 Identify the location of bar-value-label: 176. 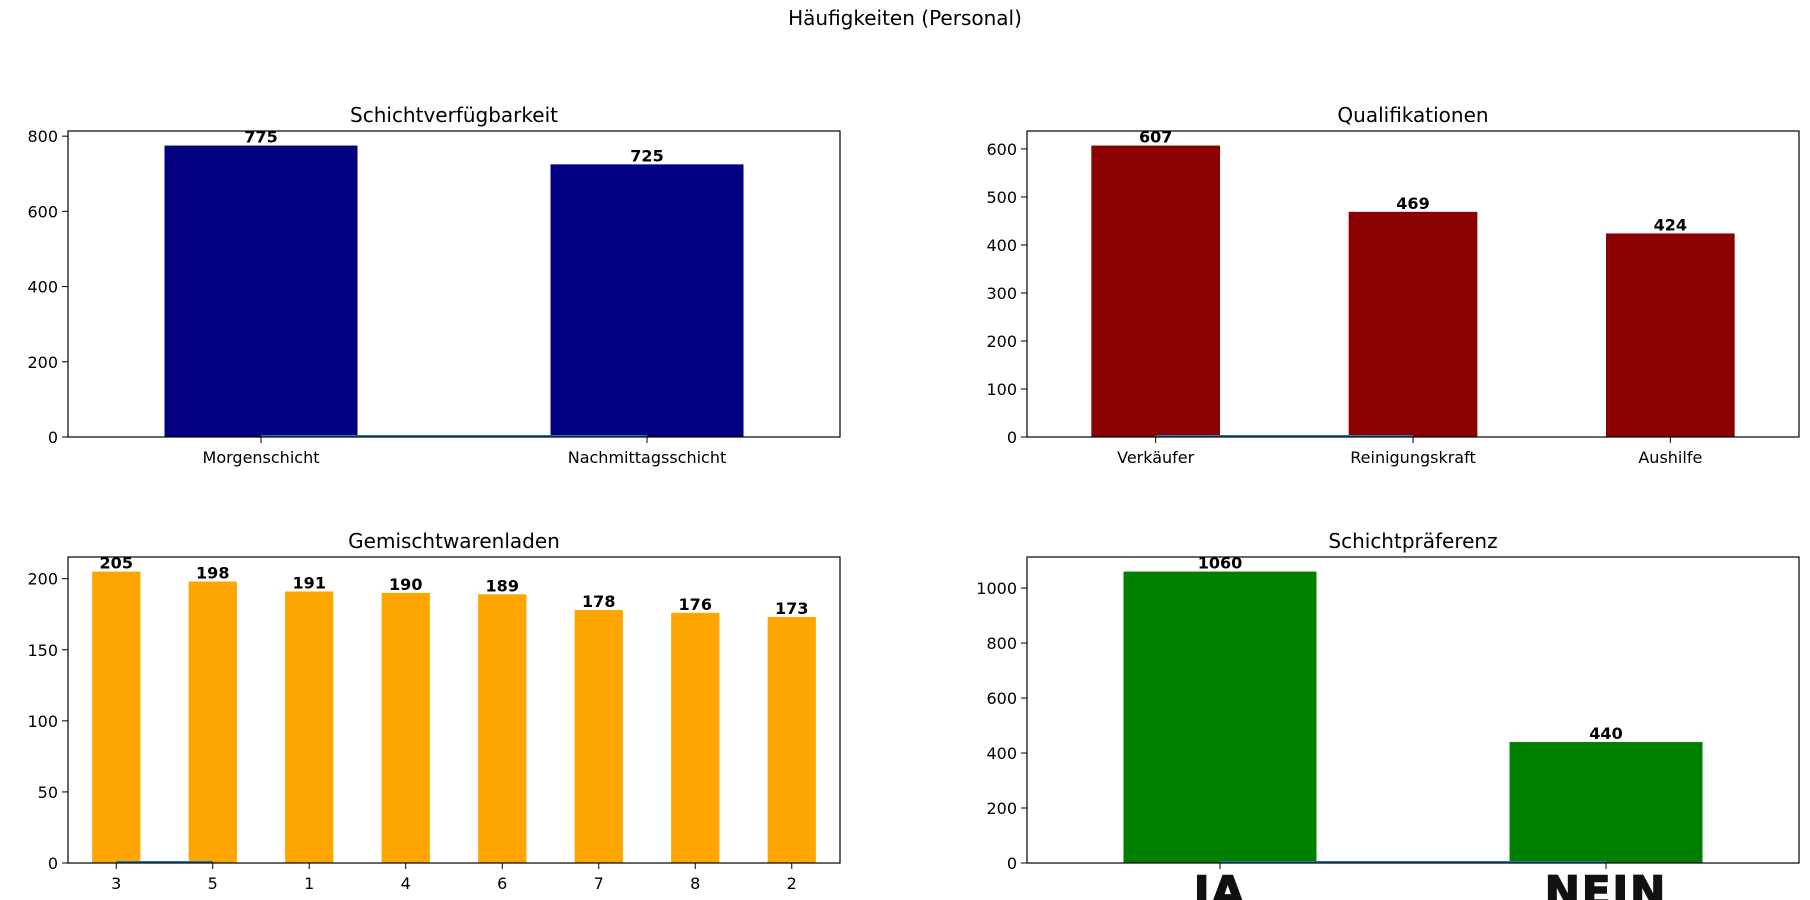
(695, 604).